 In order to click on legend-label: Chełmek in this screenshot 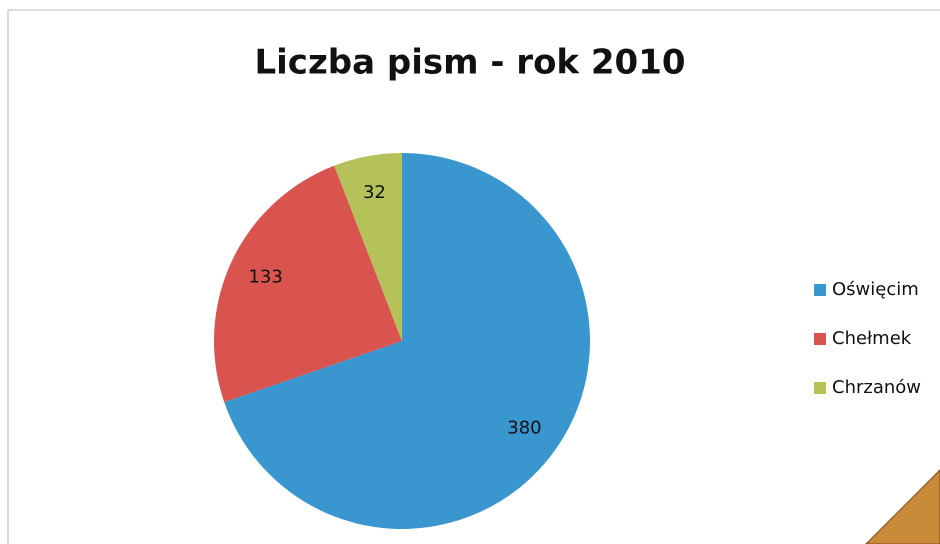, I will do `click(872, 338)`.